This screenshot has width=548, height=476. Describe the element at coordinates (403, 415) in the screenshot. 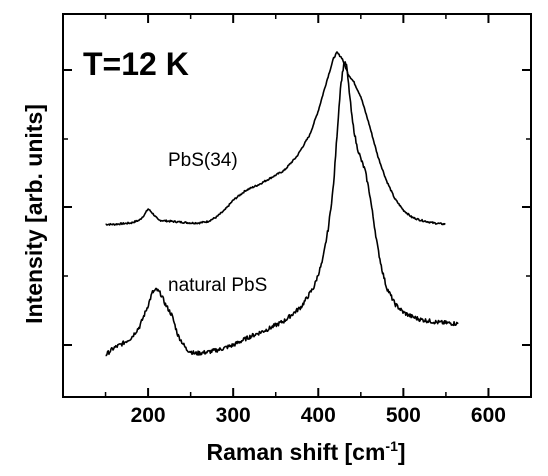

I see `x-tick-label: 500` at that location.